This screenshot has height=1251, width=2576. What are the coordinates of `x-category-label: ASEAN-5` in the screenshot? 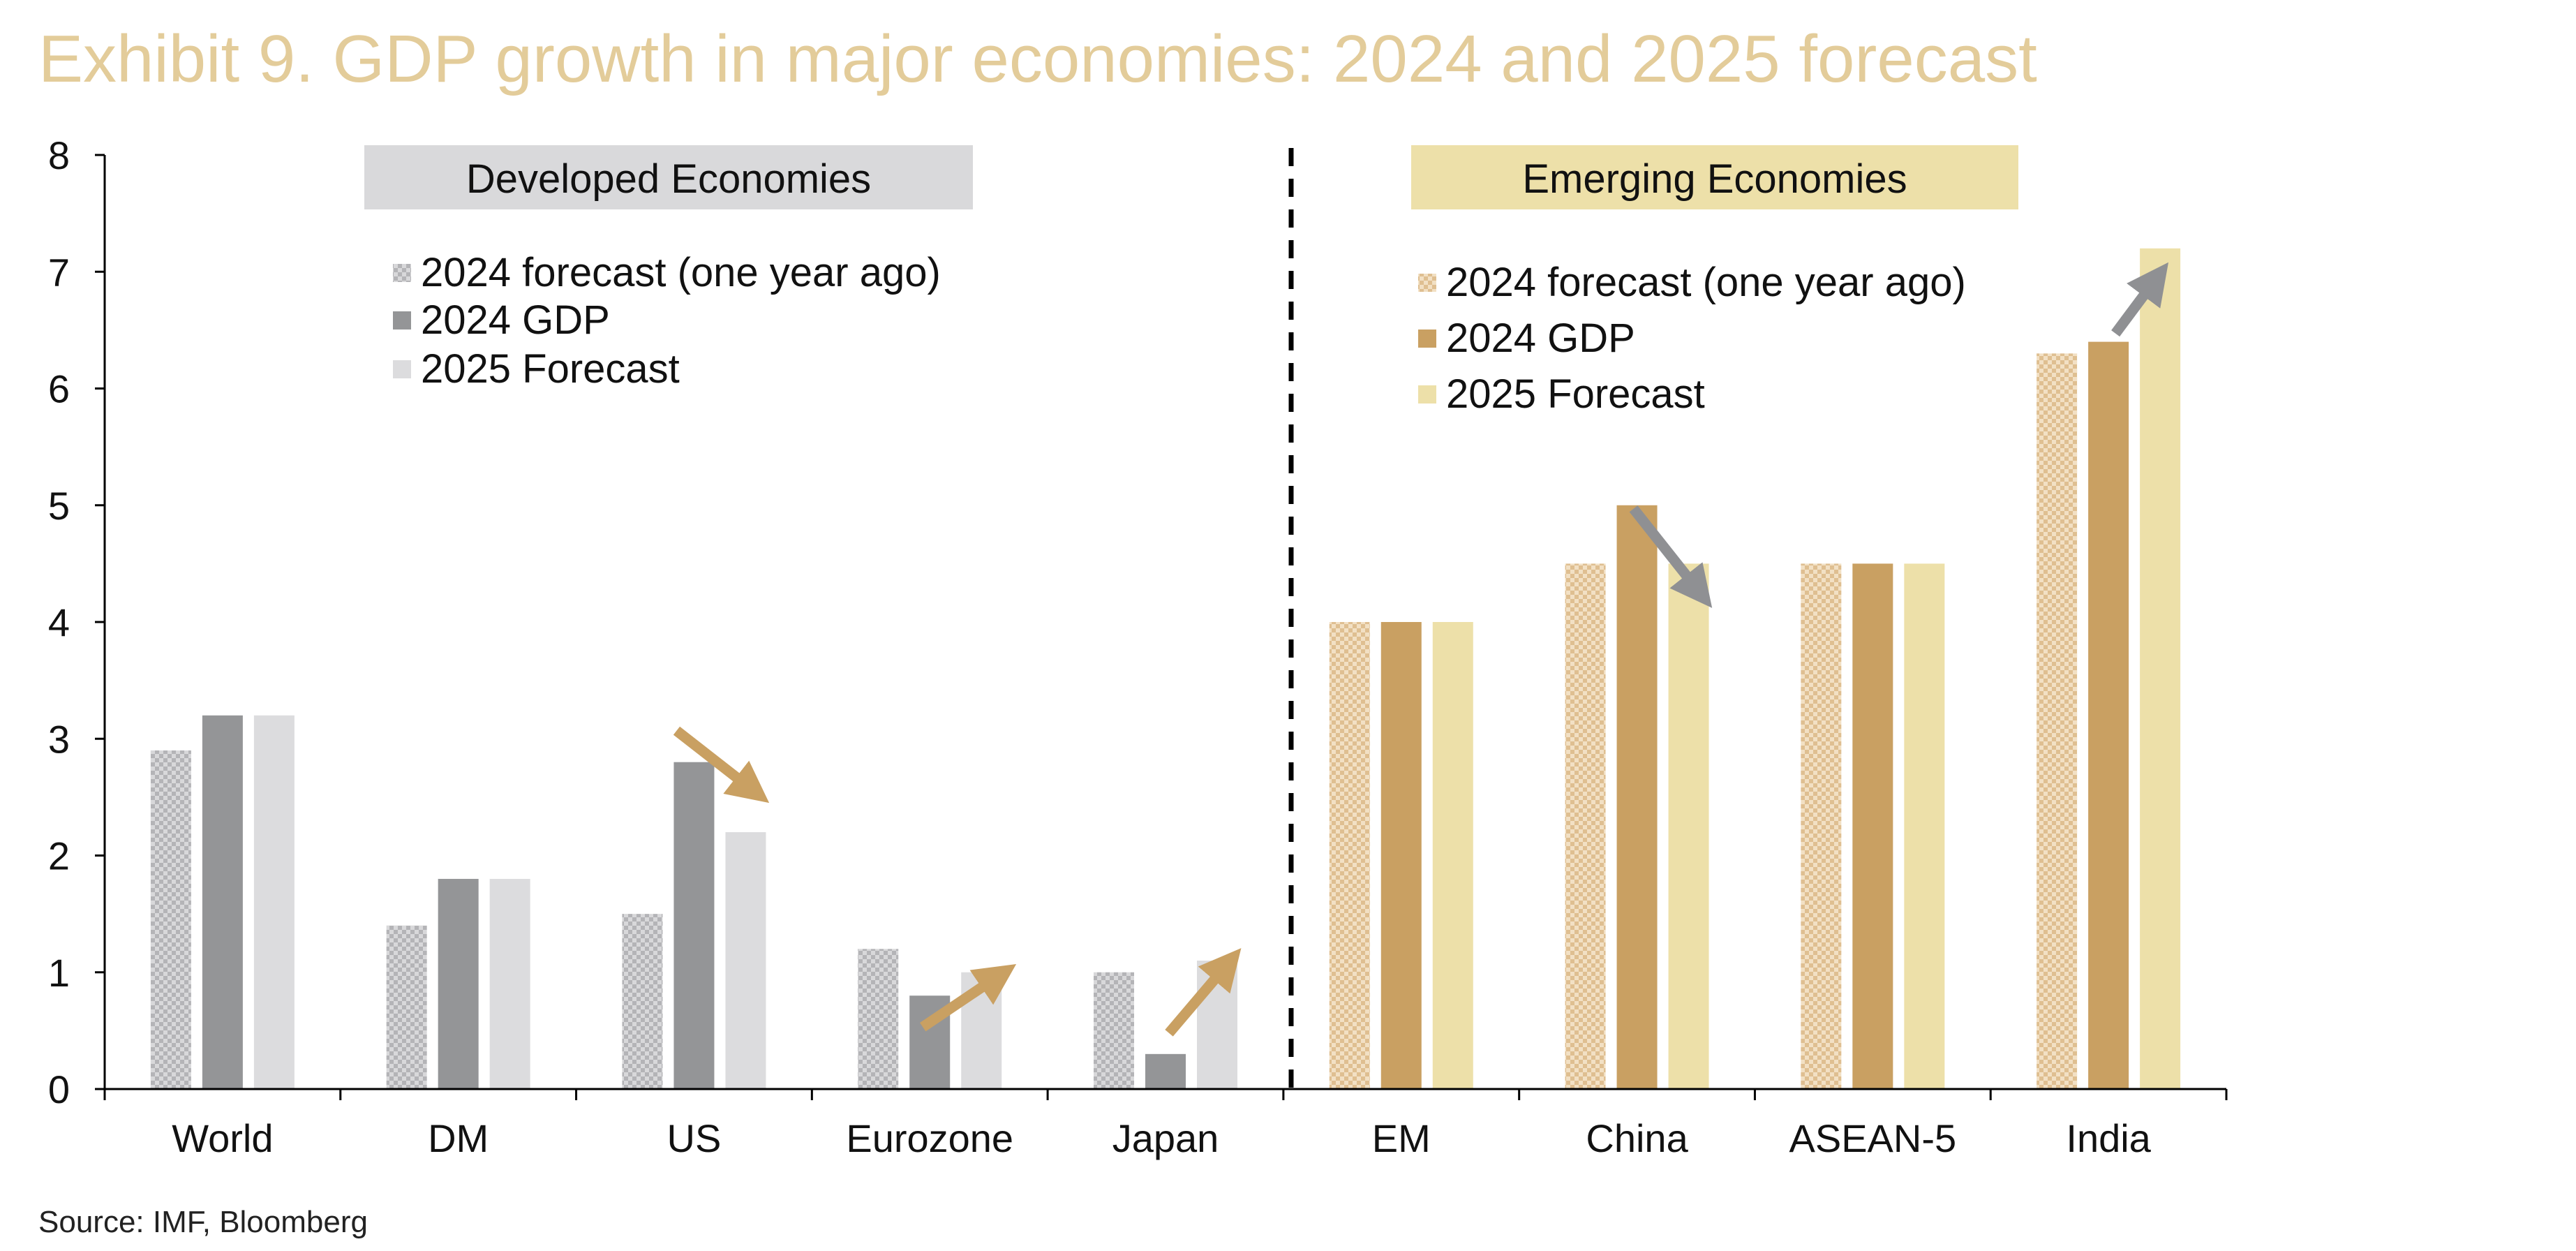 It's located at (1873, 1138).